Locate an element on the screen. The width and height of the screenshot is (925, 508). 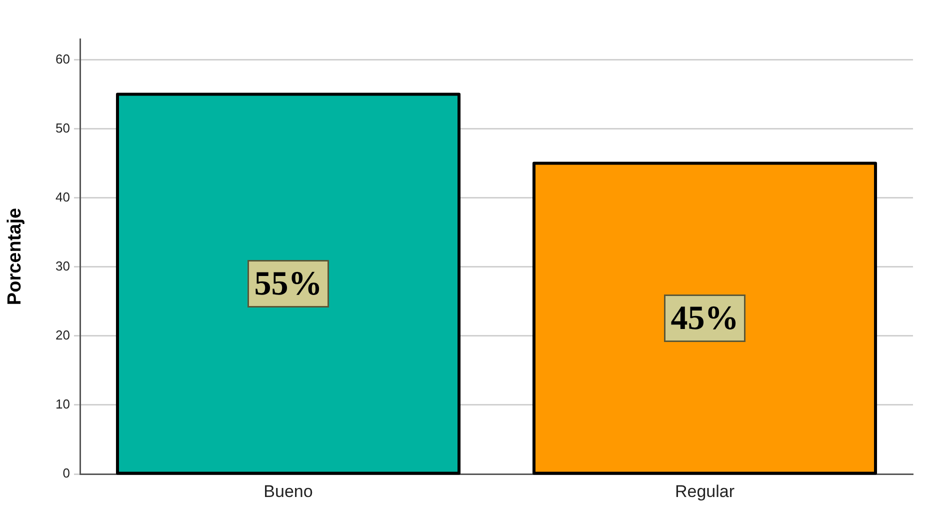
y-tick-label: 0 is located at coordinates (66, 473).